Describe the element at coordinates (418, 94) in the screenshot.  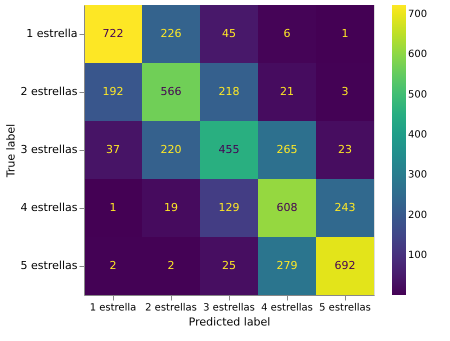
I see `color-bar-label: 500` at that location.